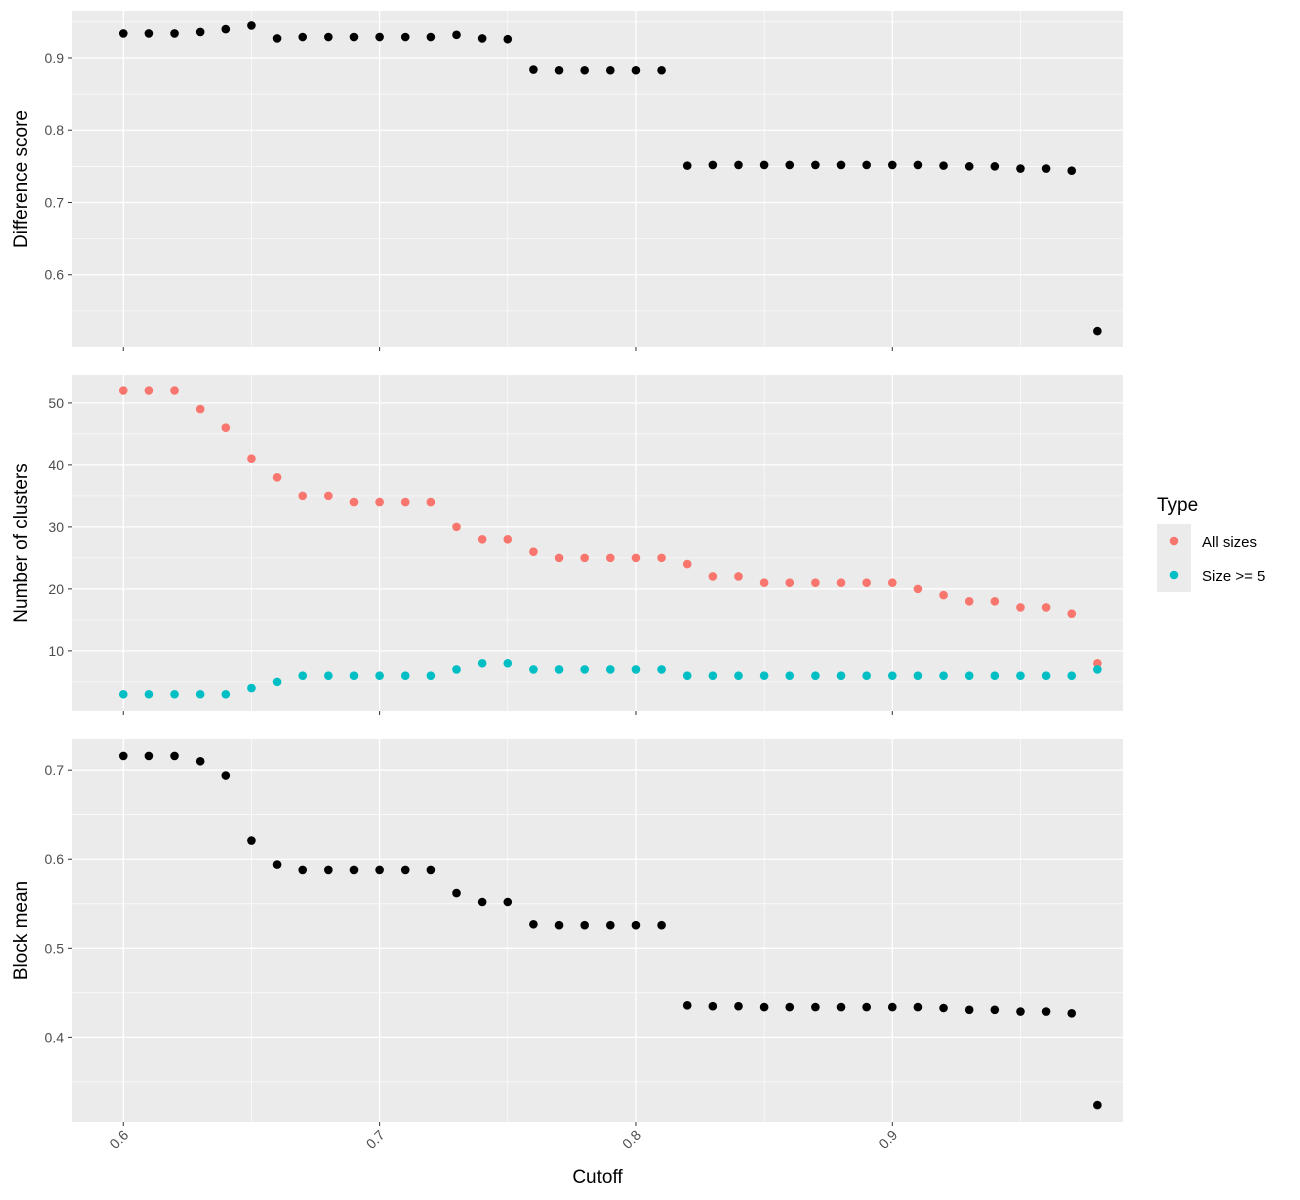 The image size is (1300, 1200). What do you see at coordinates (1233, 576) in the screenshot?
I see `legend-label: Size >= 5` at bounding box center [1233, 576].